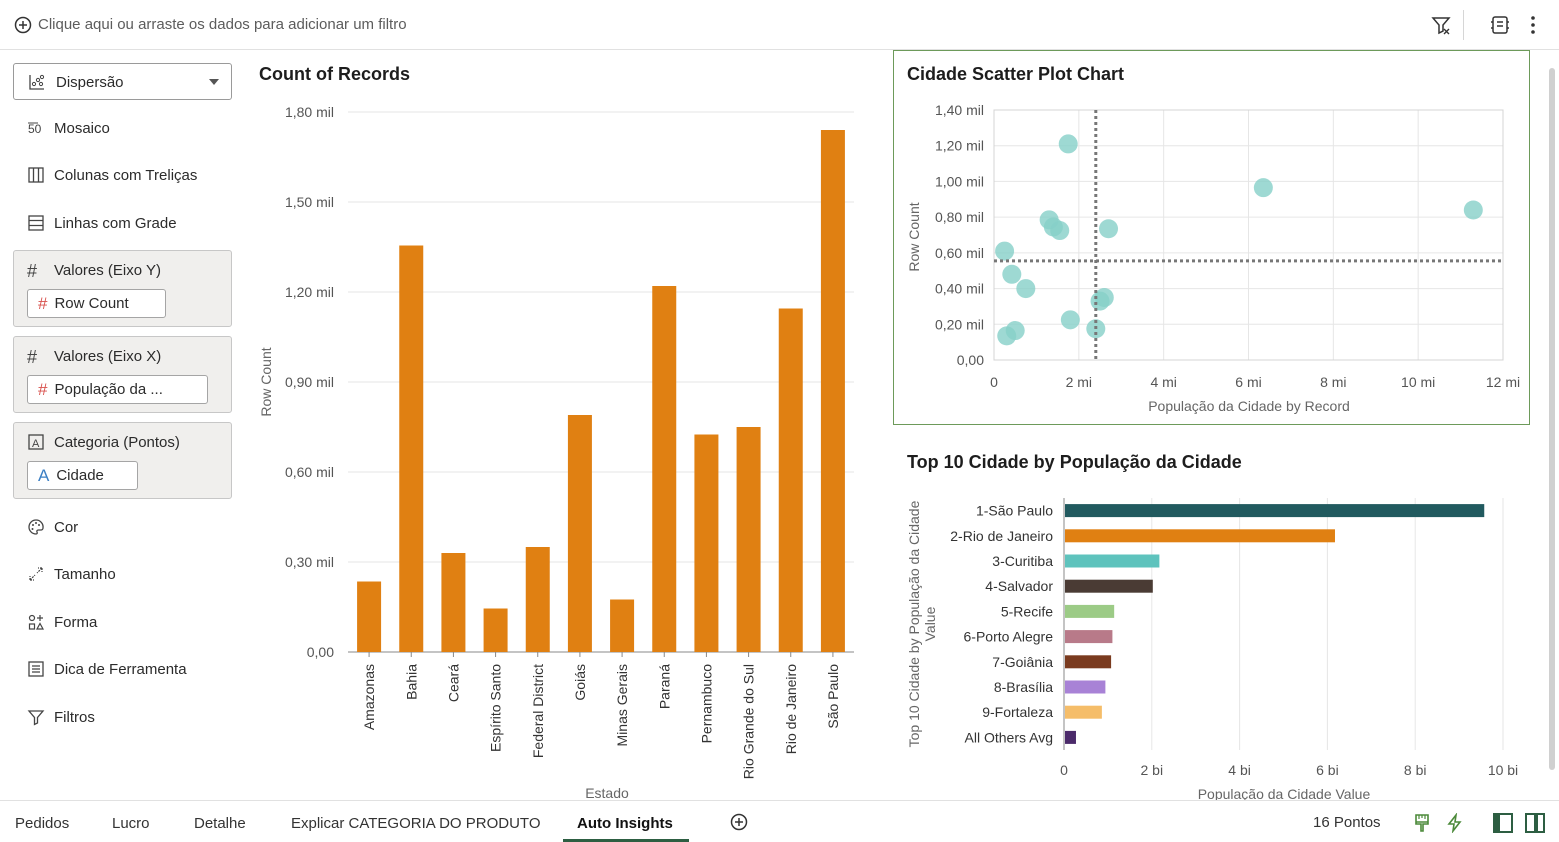  What do you see at coordinates (914, 236) in the screenshot?
I see `y-axis-label: Row Count` at bounding box center [914, 236].